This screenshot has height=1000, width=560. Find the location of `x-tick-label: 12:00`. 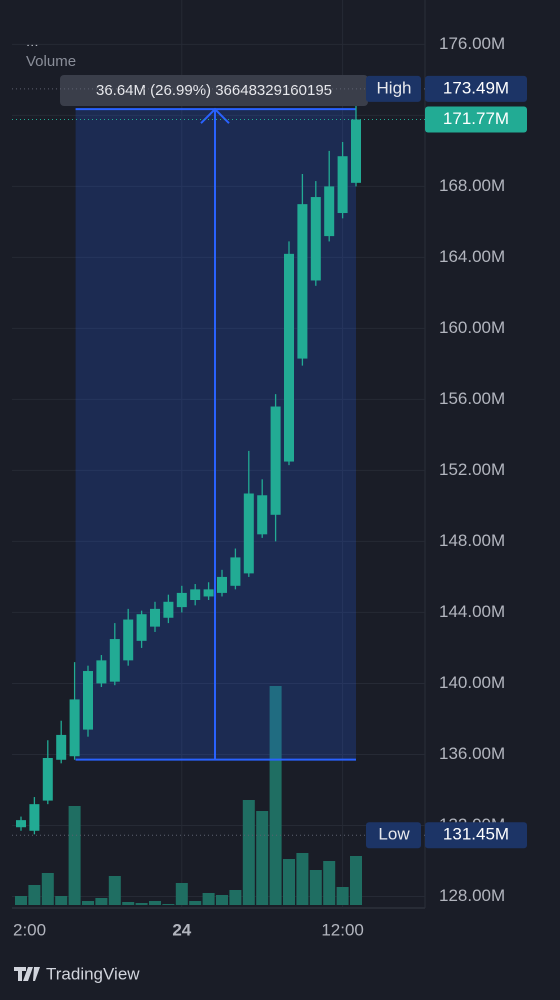

x-tick-label: 12:00 is located at coordinates (342, 929).